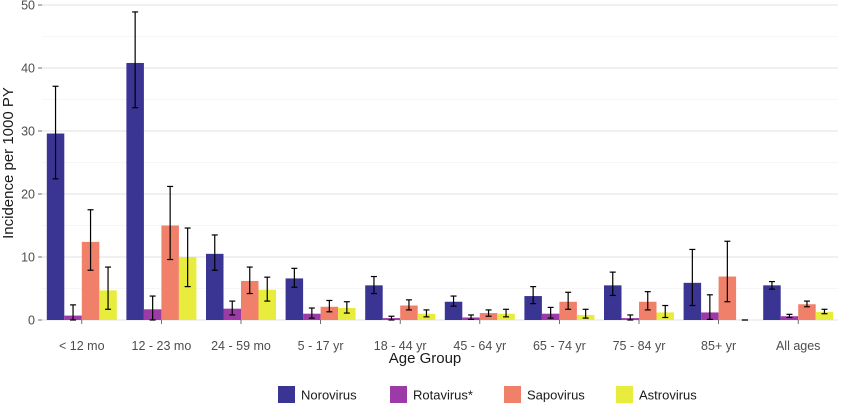 This screenshot has height=404, width=850. I want to click on x-tick-label: 65 - 74 yr, so click(559, 346).